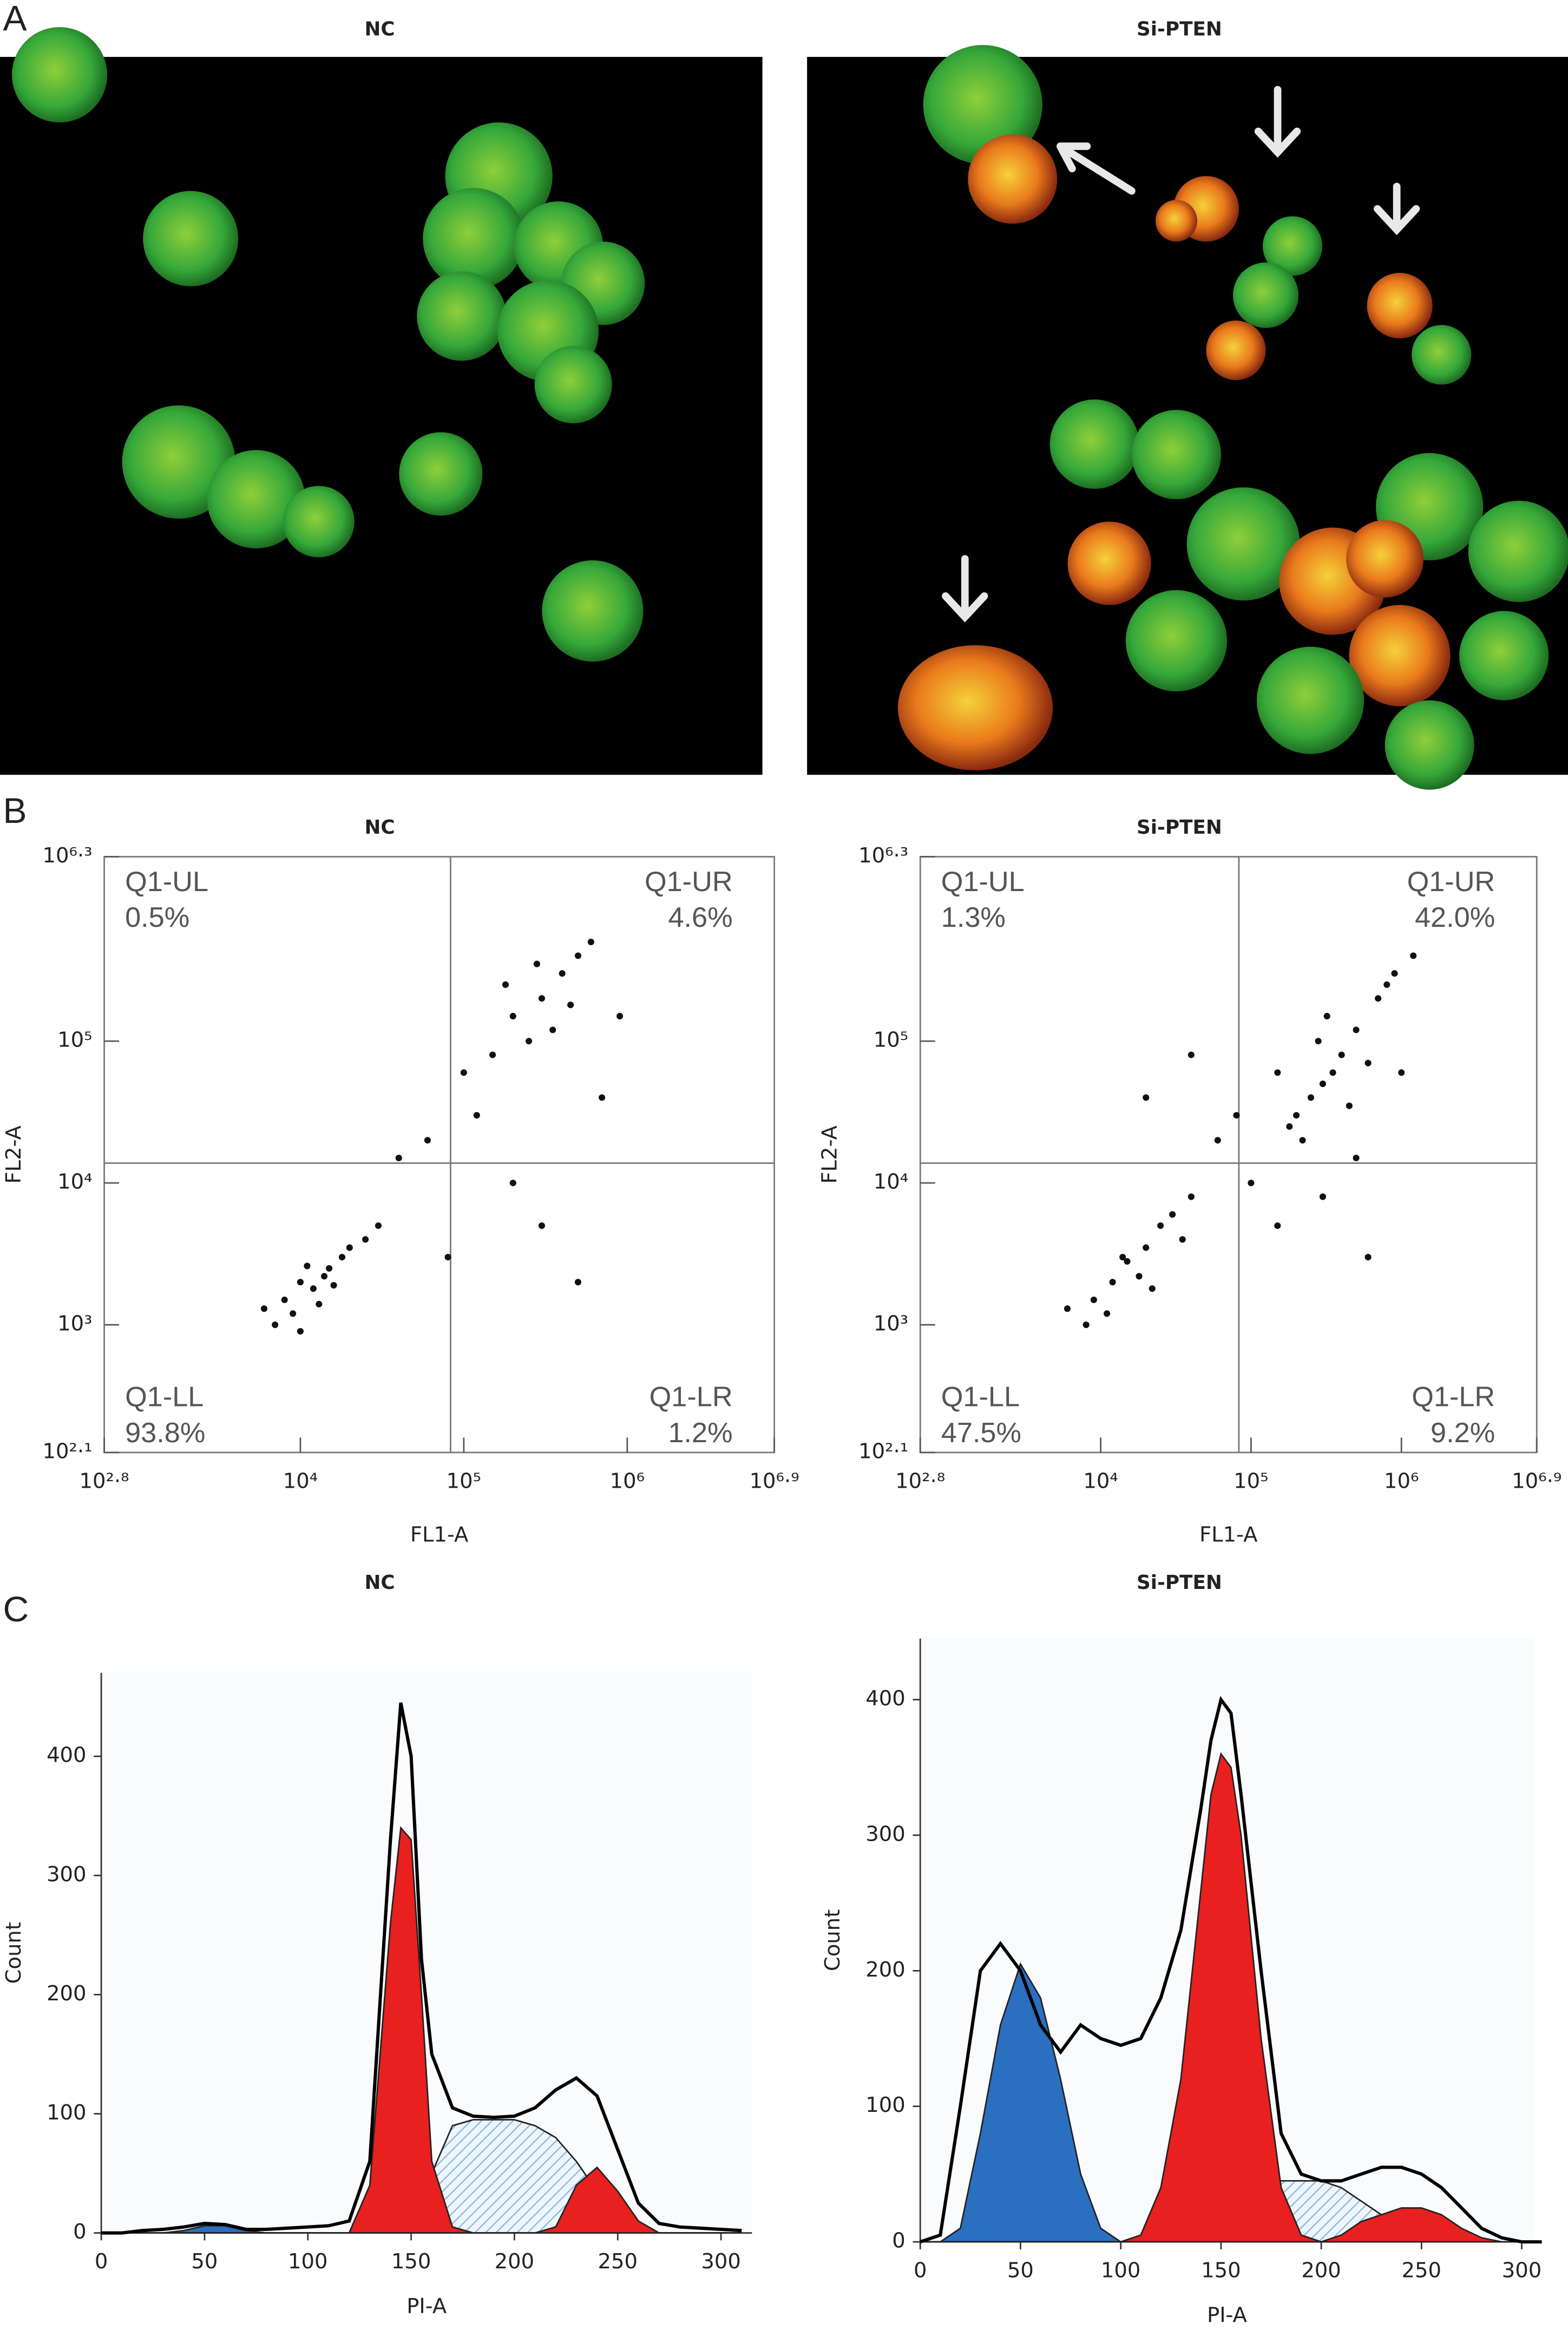 The image size is (1568, 2336). Describe the element at coordinates (1020, 2271) in the screenshot. I see `x-tick-label: 50` at that location.